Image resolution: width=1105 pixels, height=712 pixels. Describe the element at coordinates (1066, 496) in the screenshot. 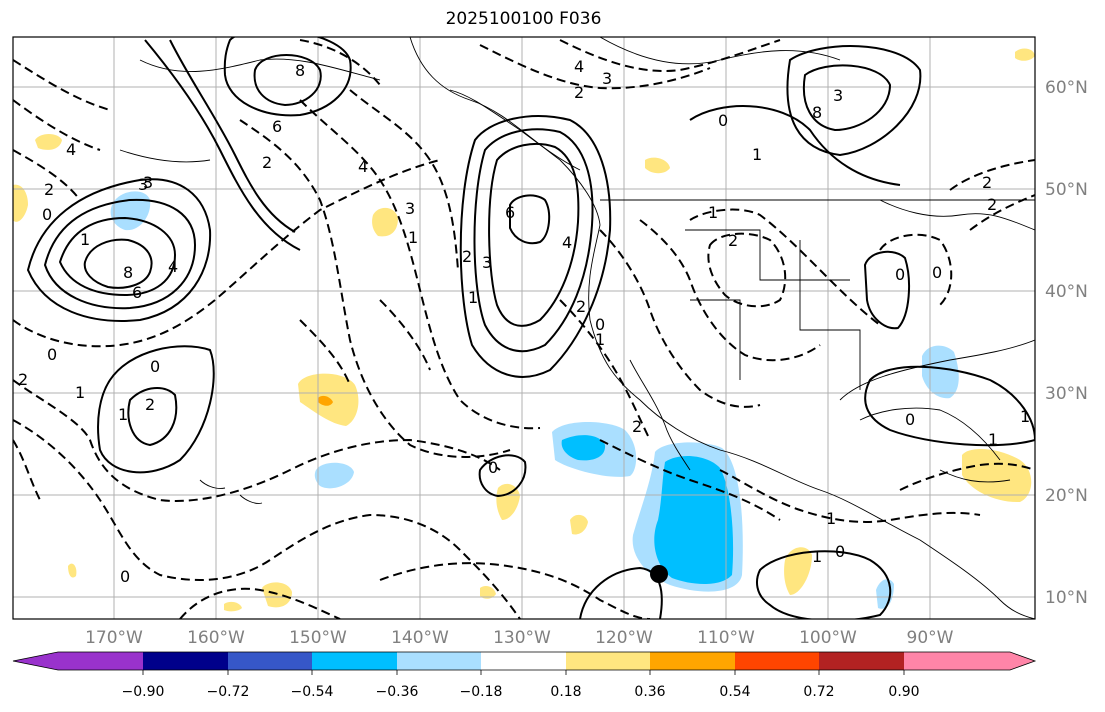

I see `lat-label: 20°N` at that location.